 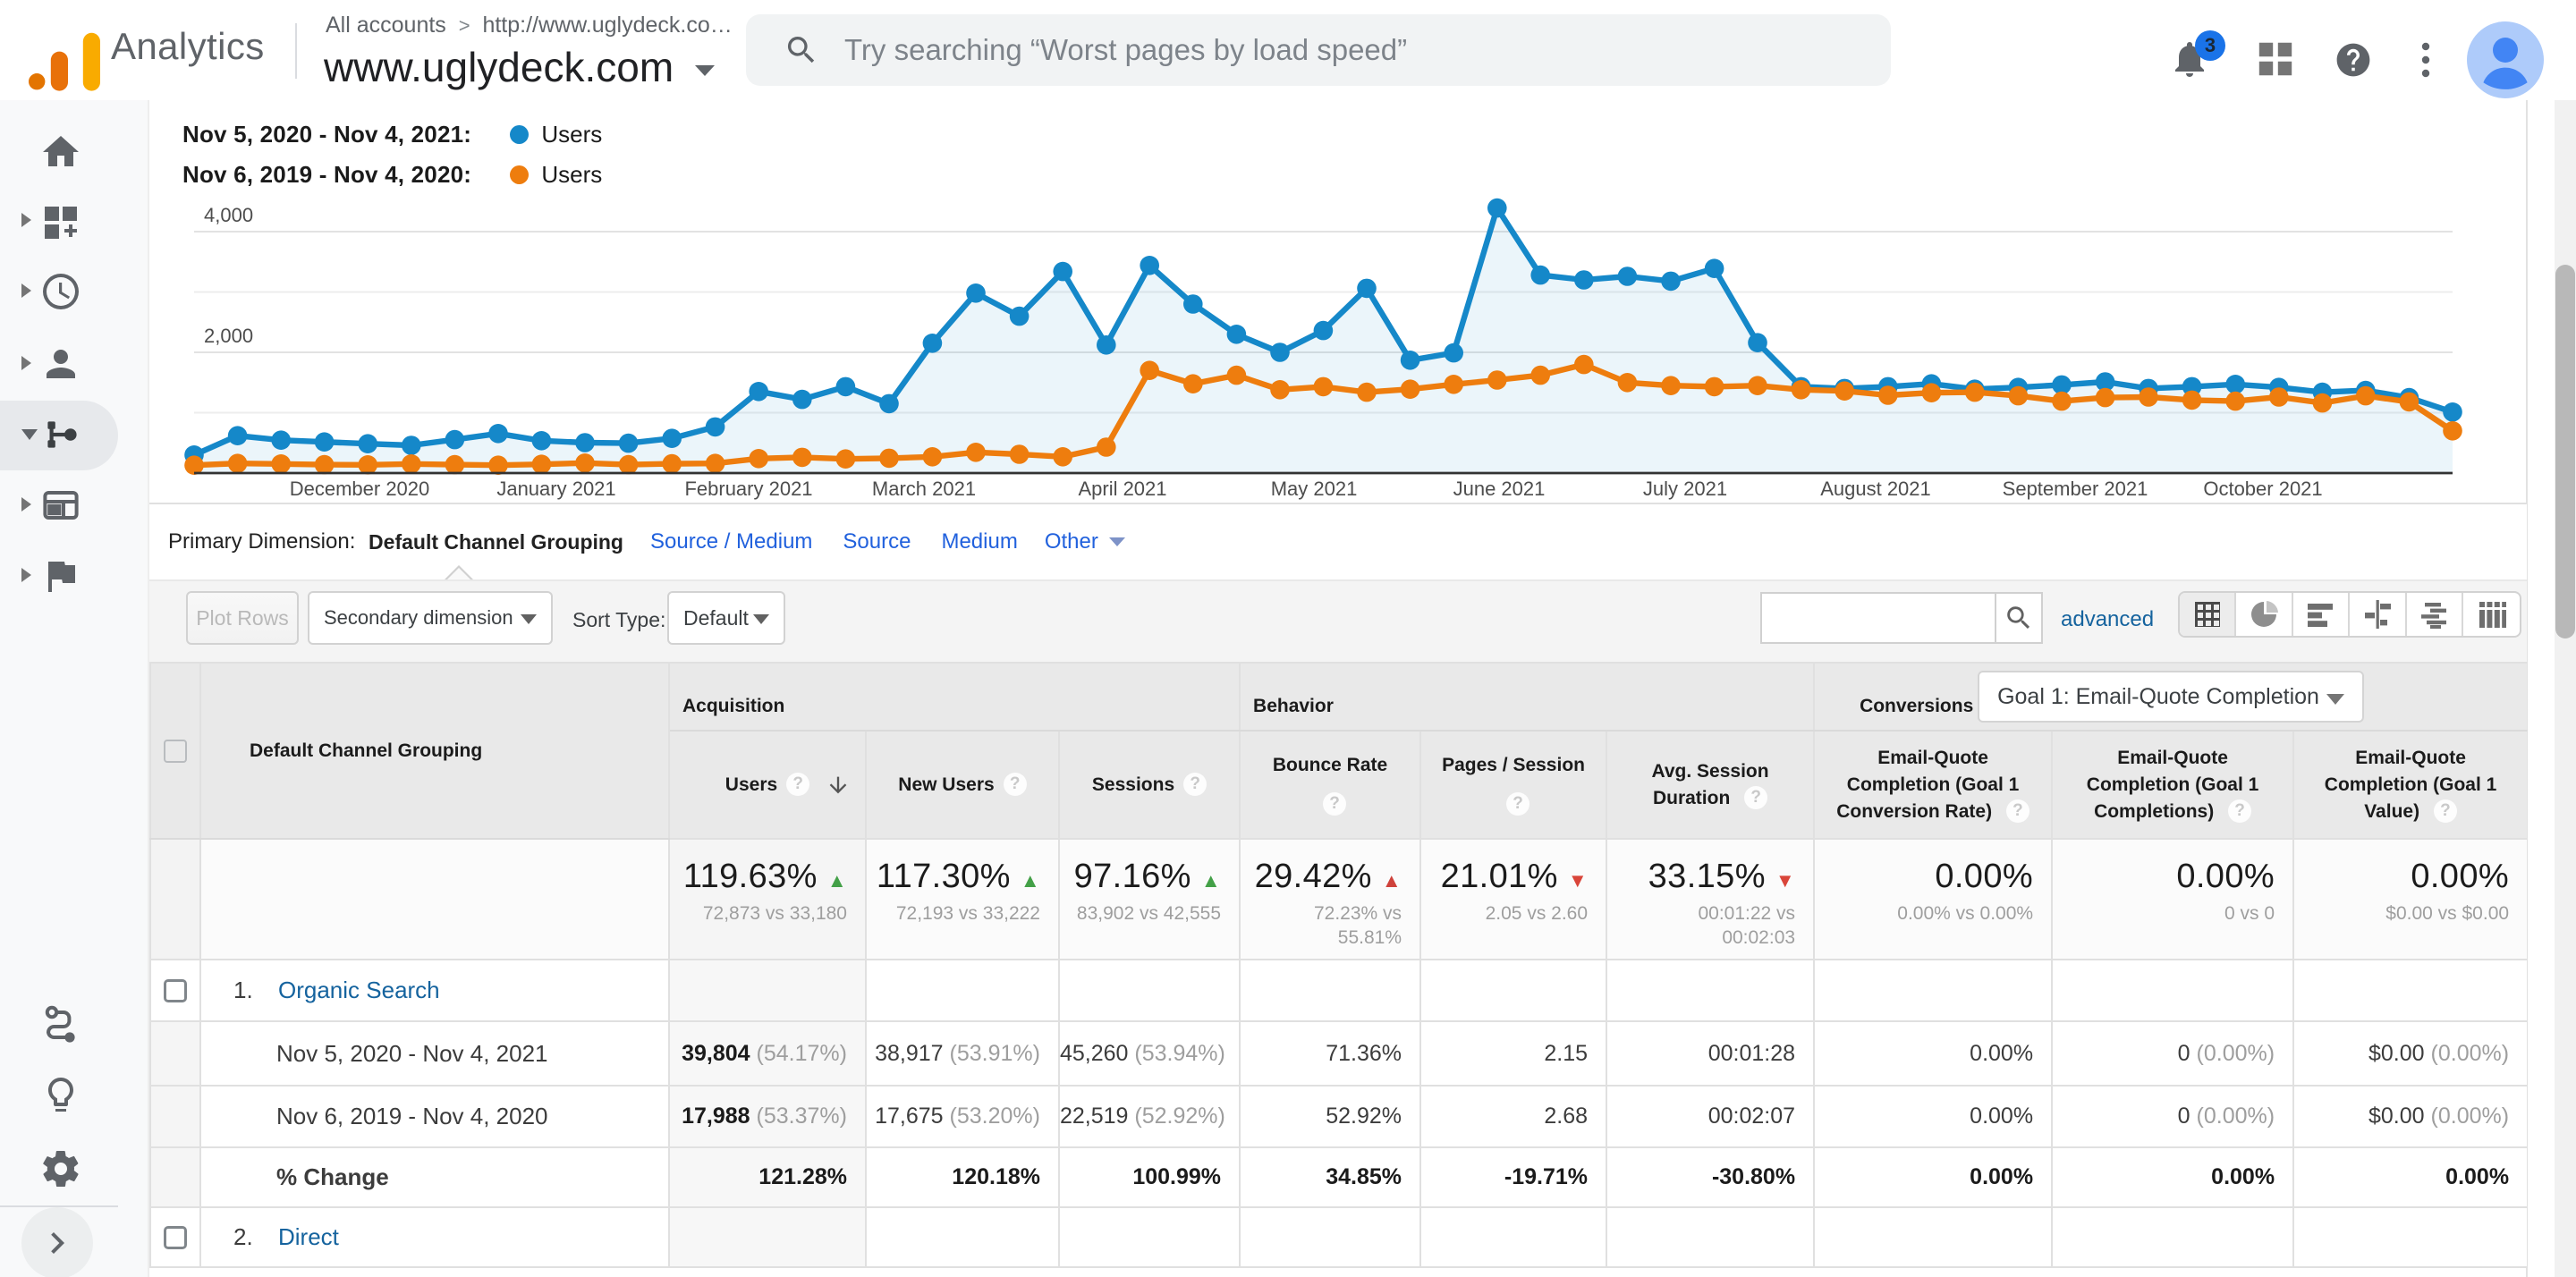 What do you see at coordinates (2262, 489) in the screenshot?
I see `svg-text: October 2021` at bounding box center [2262, 489].